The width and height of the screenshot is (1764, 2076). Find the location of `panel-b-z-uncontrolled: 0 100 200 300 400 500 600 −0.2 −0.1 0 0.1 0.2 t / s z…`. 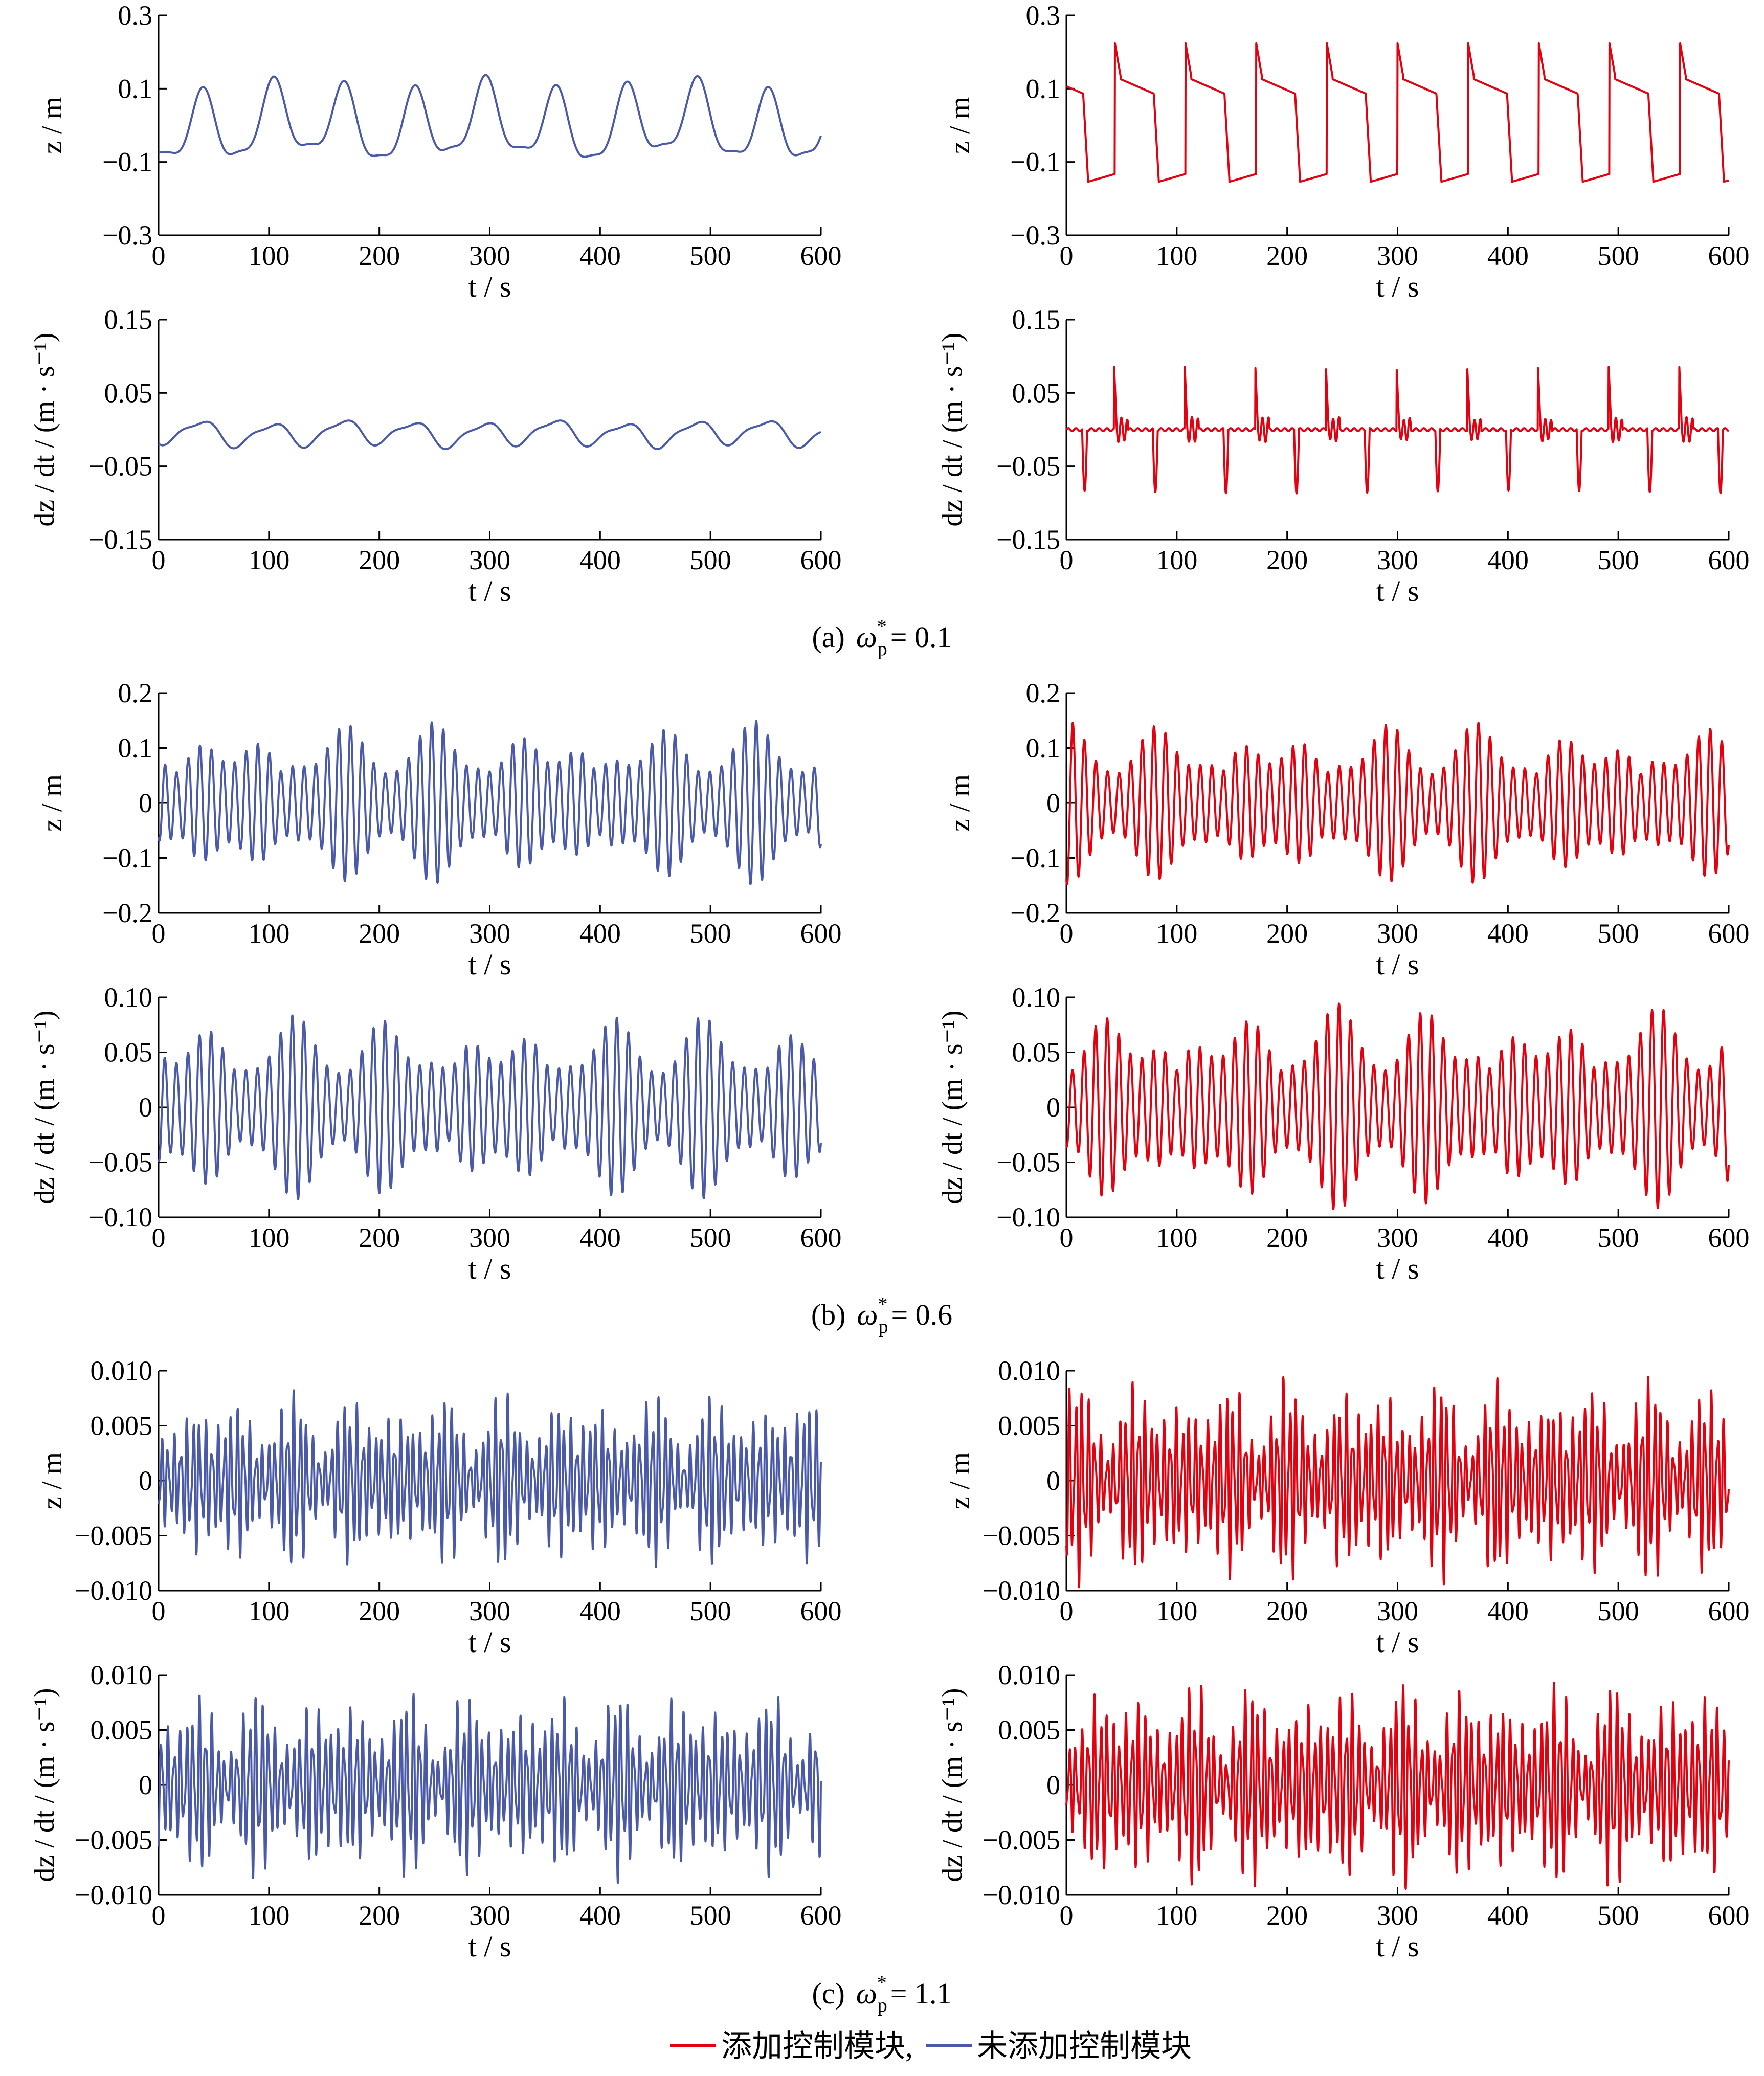

panel-b-z-uncontrolled: 0 100 200 300 400 500 600 −0.2 −0.1 0 0.1 0.2 t / s z… is located at coordinates (439, 830).